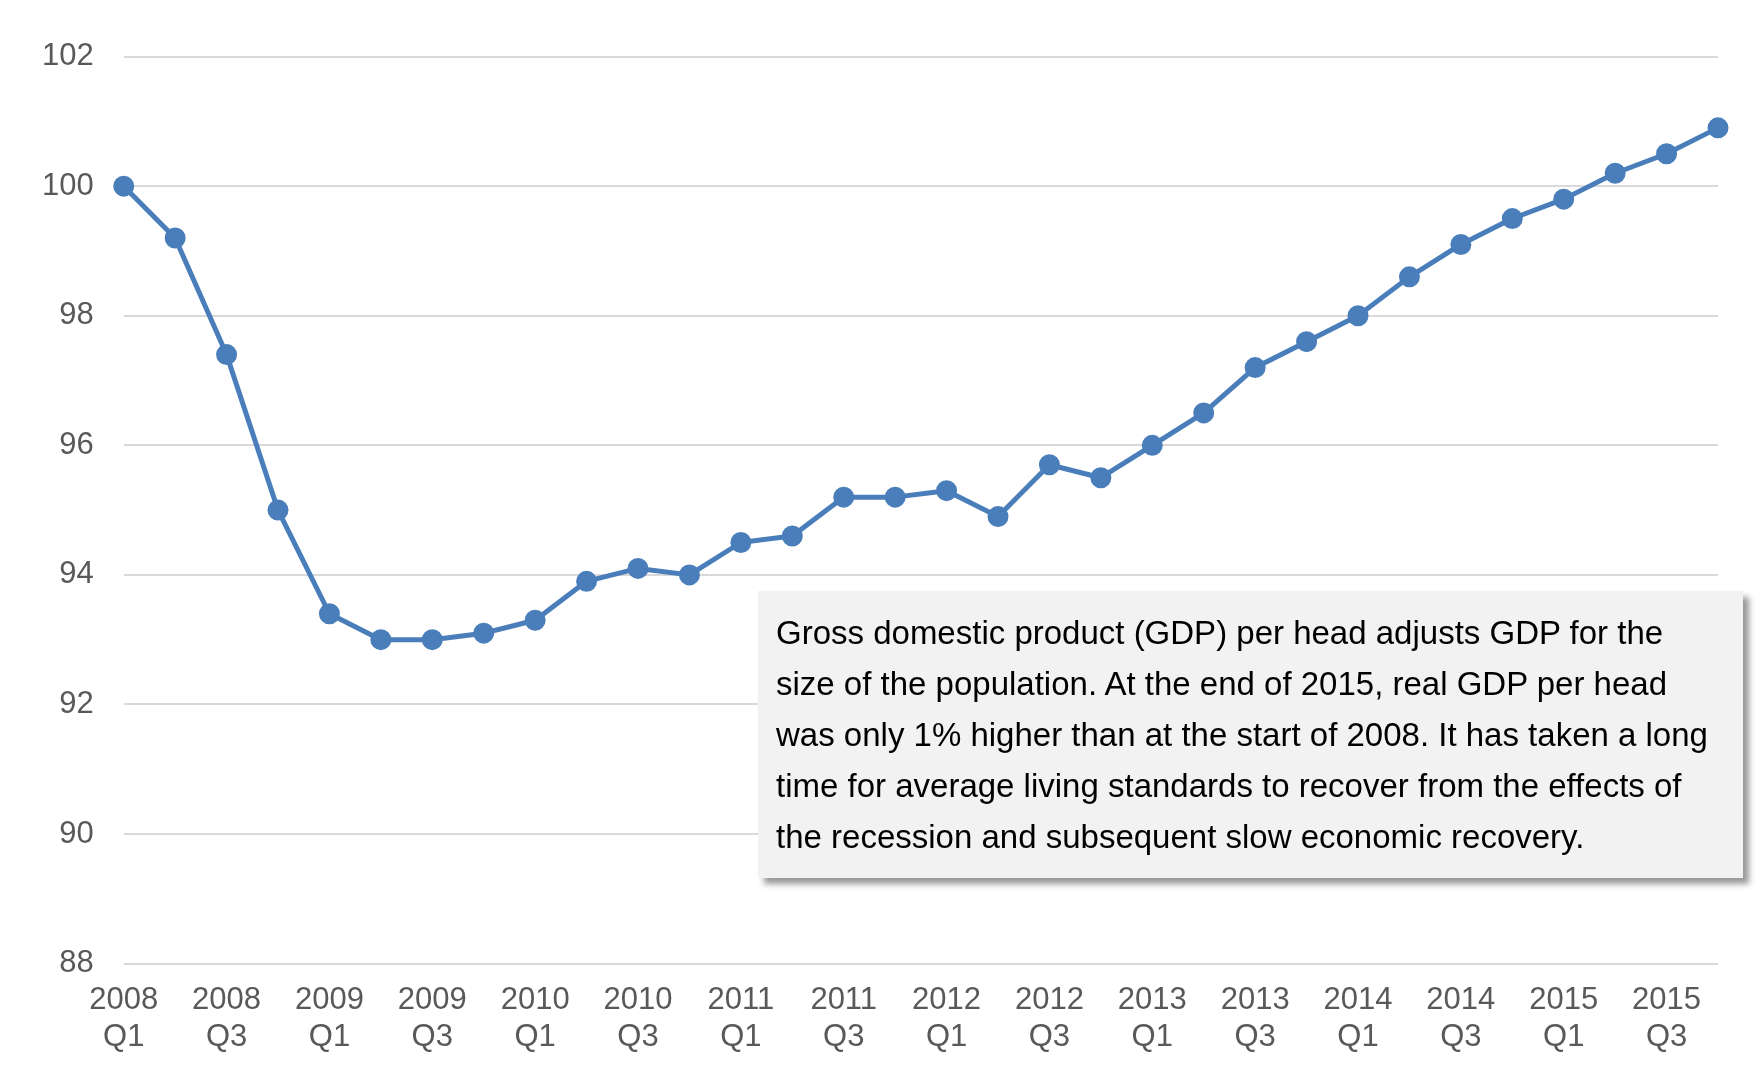 The height and width of the screenshot is (1089, 1764). I want to click on x-tick-label: 2010 Q3, so click(638, 1016).